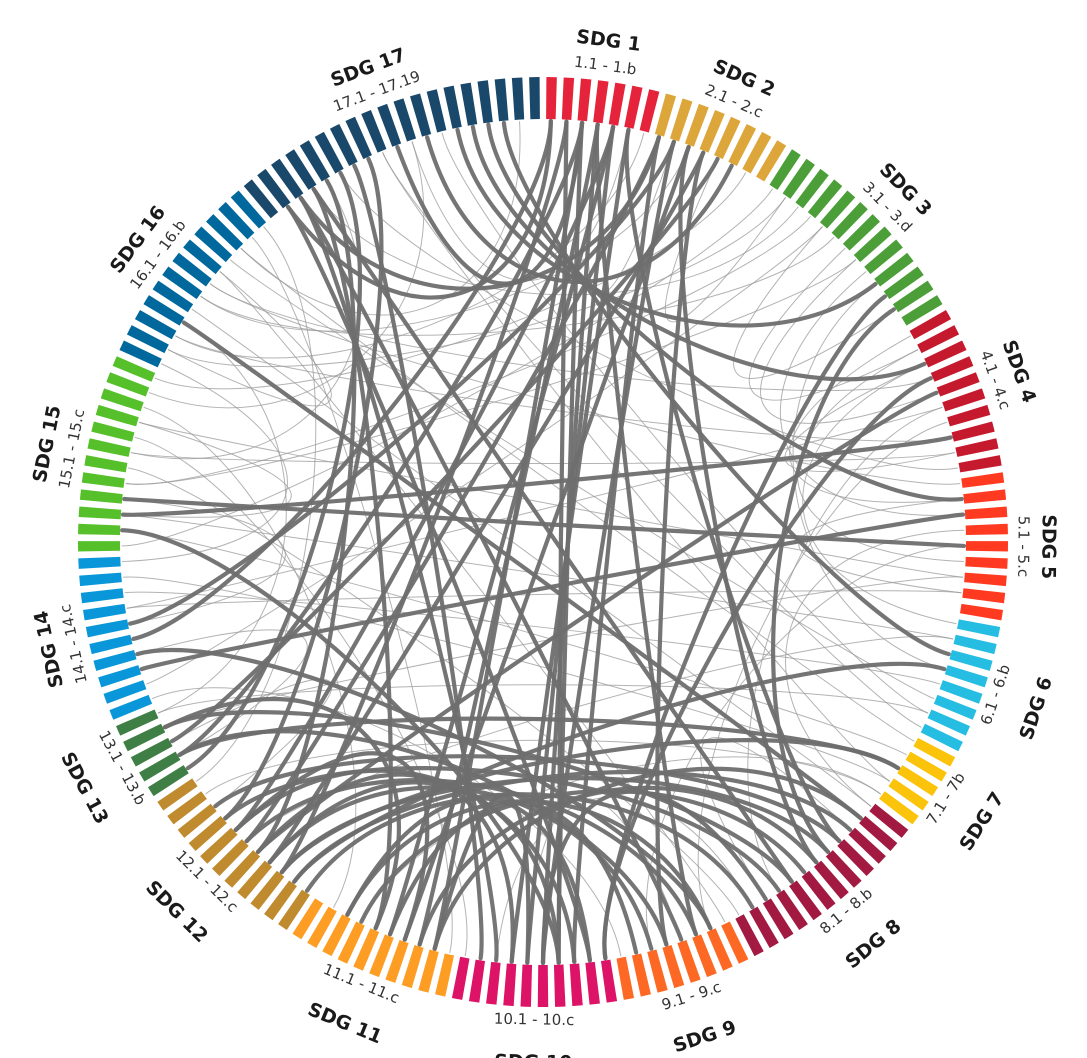 This screenshot has width=1087, height=1058. Describe the element at coordinates (533, 1054) in the screenshot. I see `sdg10-label: SDG 10` at that location.